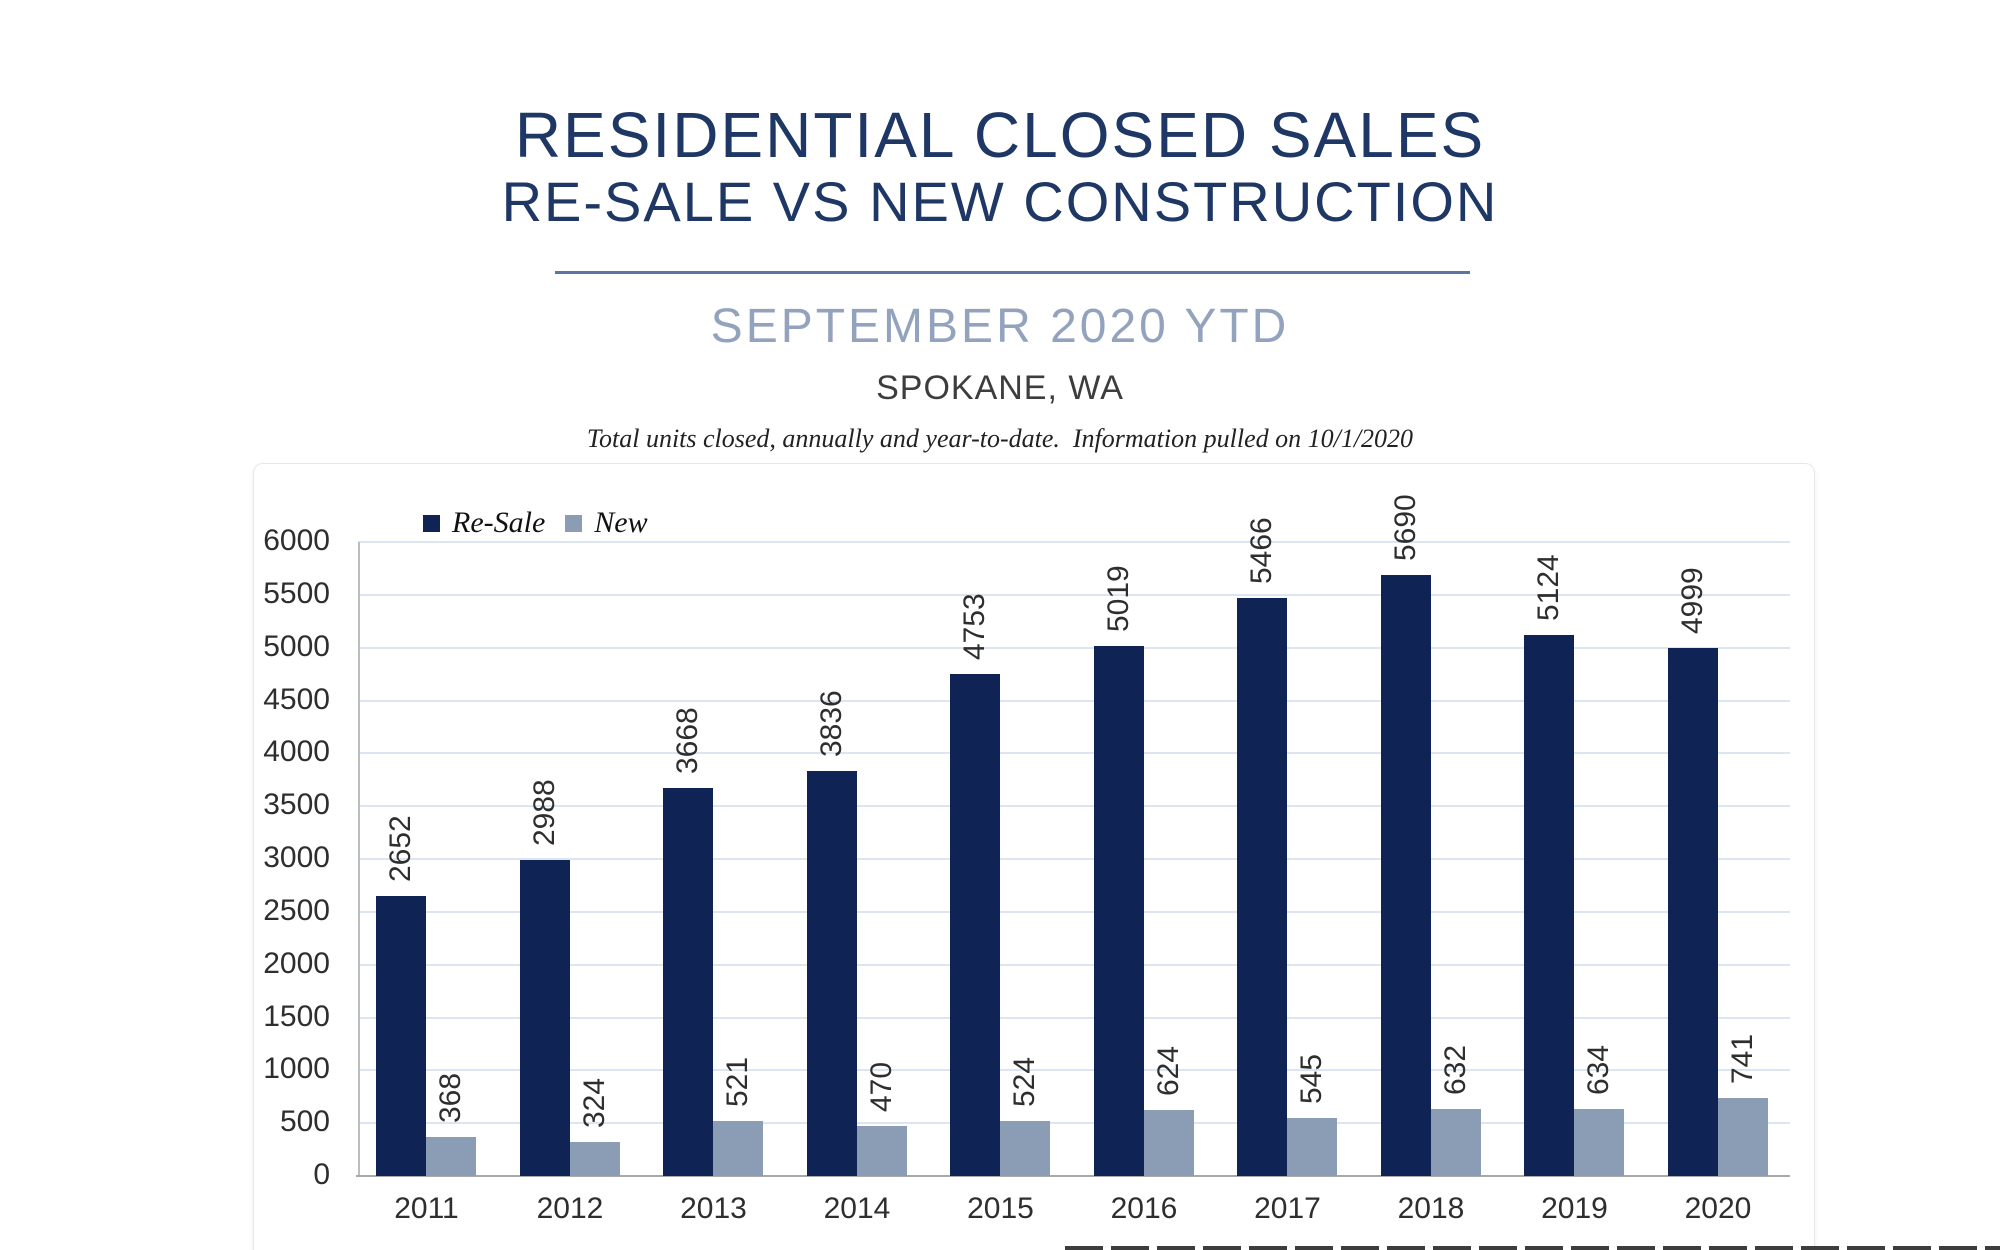  I want to click on resale-value-label-2018: 5690, so click(1405, 527).